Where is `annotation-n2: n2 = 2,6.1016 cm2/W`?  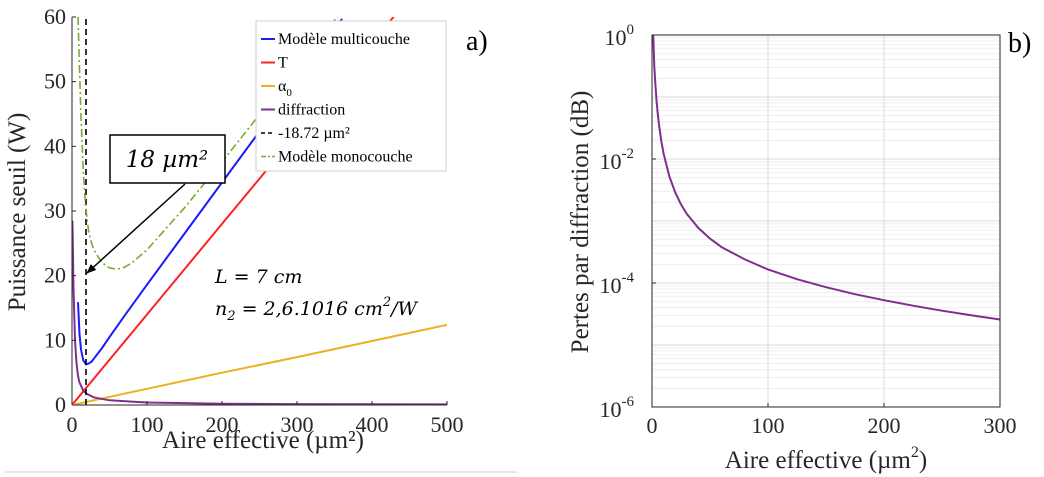
annotation-n2: n2 = 2,6.1016 cm2/W is located at coordinates (317, 309).